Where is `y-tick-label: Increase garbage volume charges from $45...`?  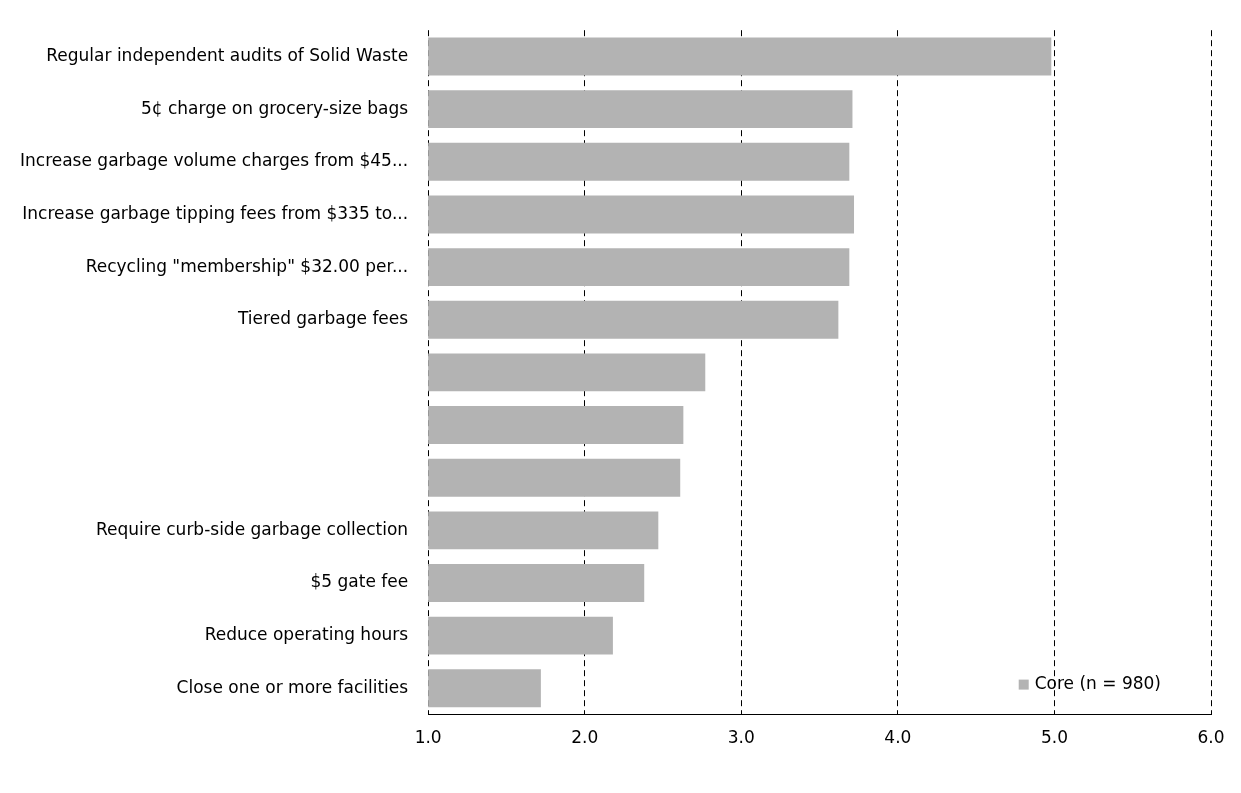 y-tick-label: Increase garbage volume charges from $45... is located at coordinates (214, 160).